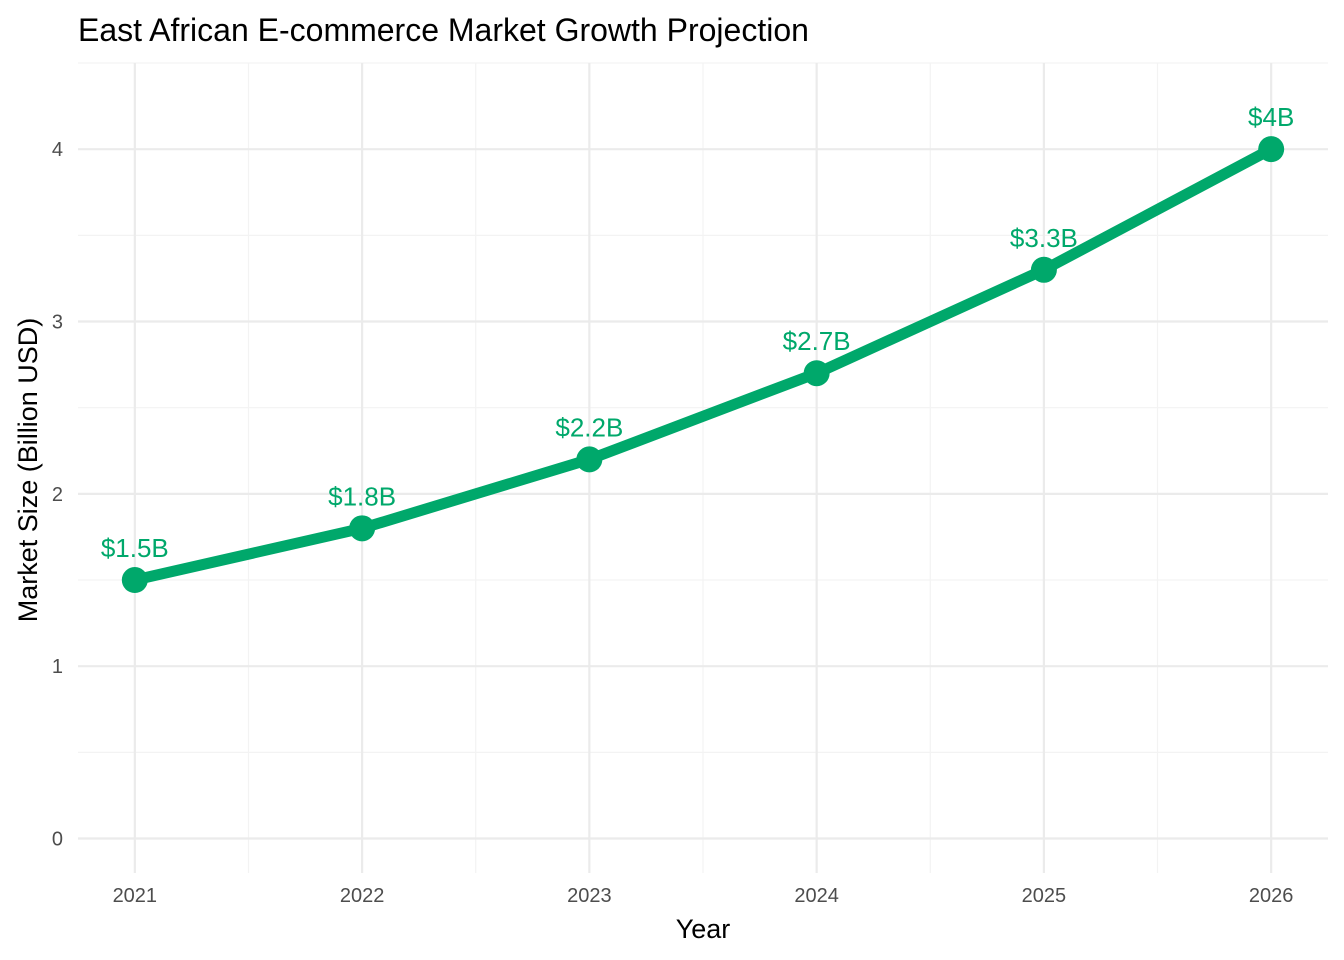  I want to click on data-label: $1.8B, so click(362, 496).